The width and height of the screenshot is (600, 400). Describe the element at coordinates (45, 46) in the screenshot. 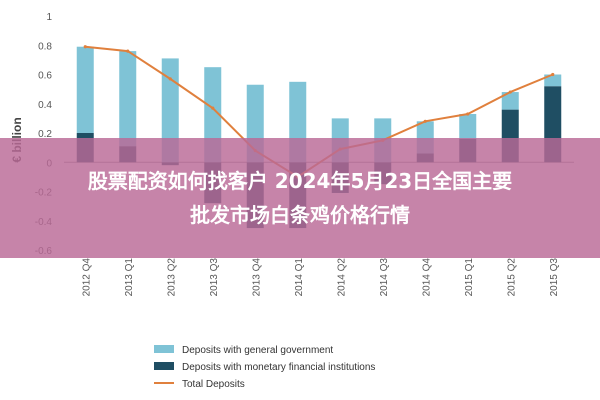

I see `y-tick-label: 0.8` at that location.